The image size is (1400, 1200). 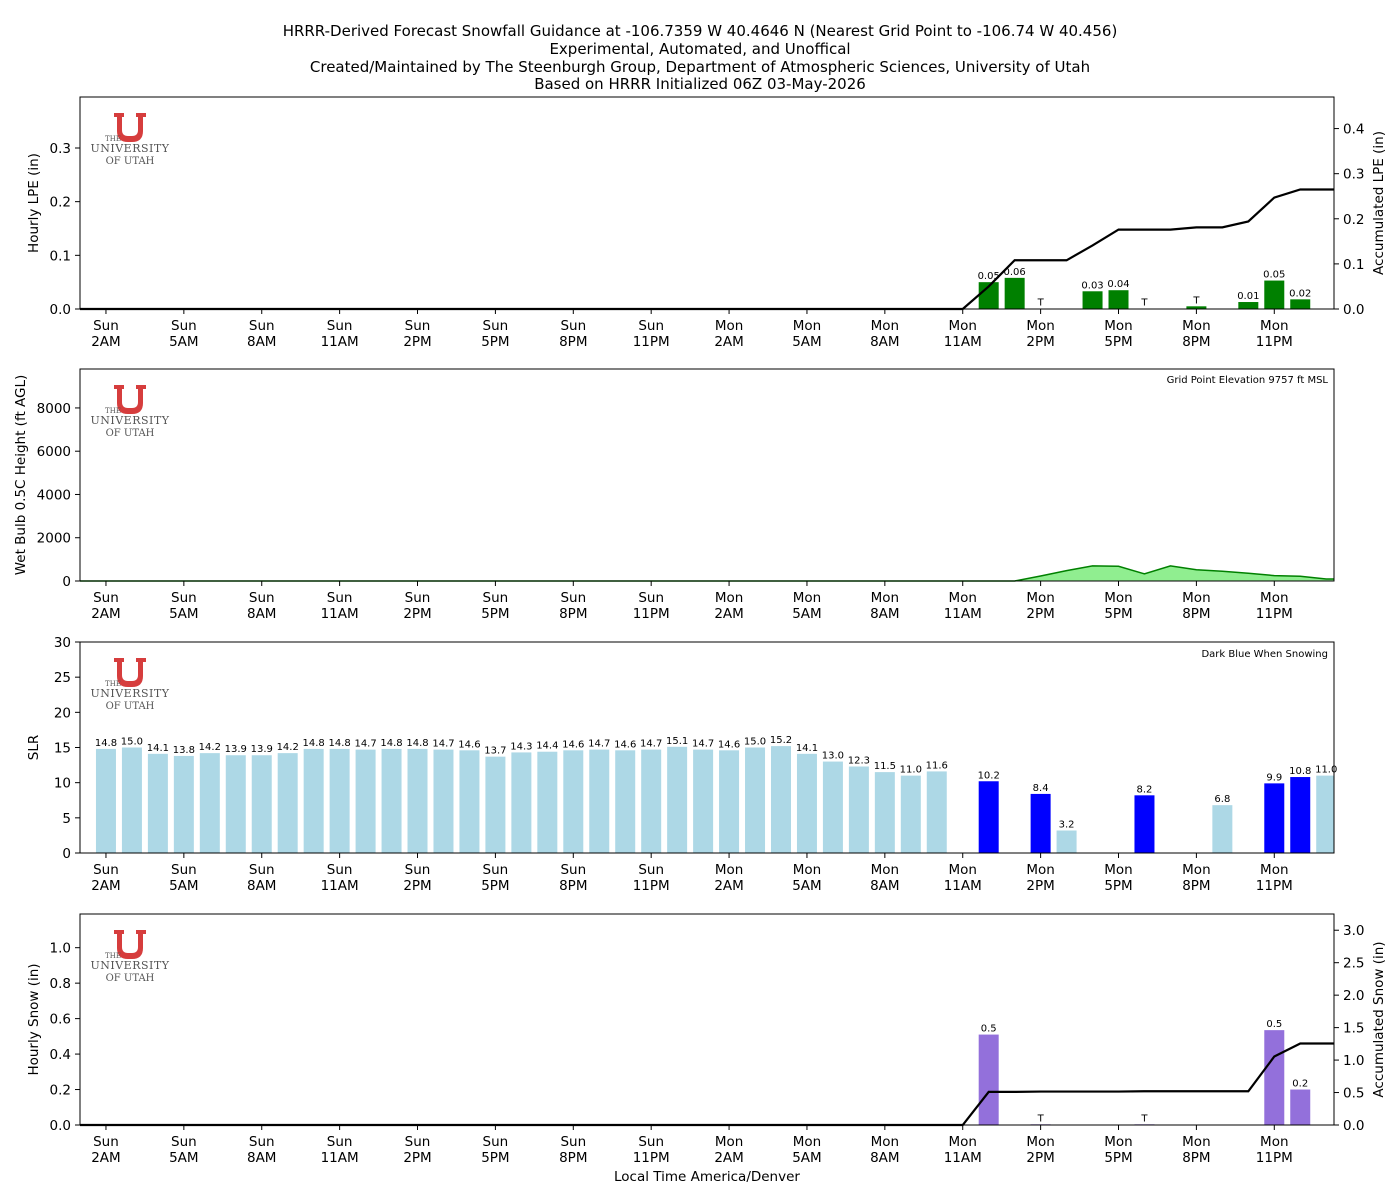 I want to click on logo-text-utah: OF UTAH, so click(x=130, y=433).